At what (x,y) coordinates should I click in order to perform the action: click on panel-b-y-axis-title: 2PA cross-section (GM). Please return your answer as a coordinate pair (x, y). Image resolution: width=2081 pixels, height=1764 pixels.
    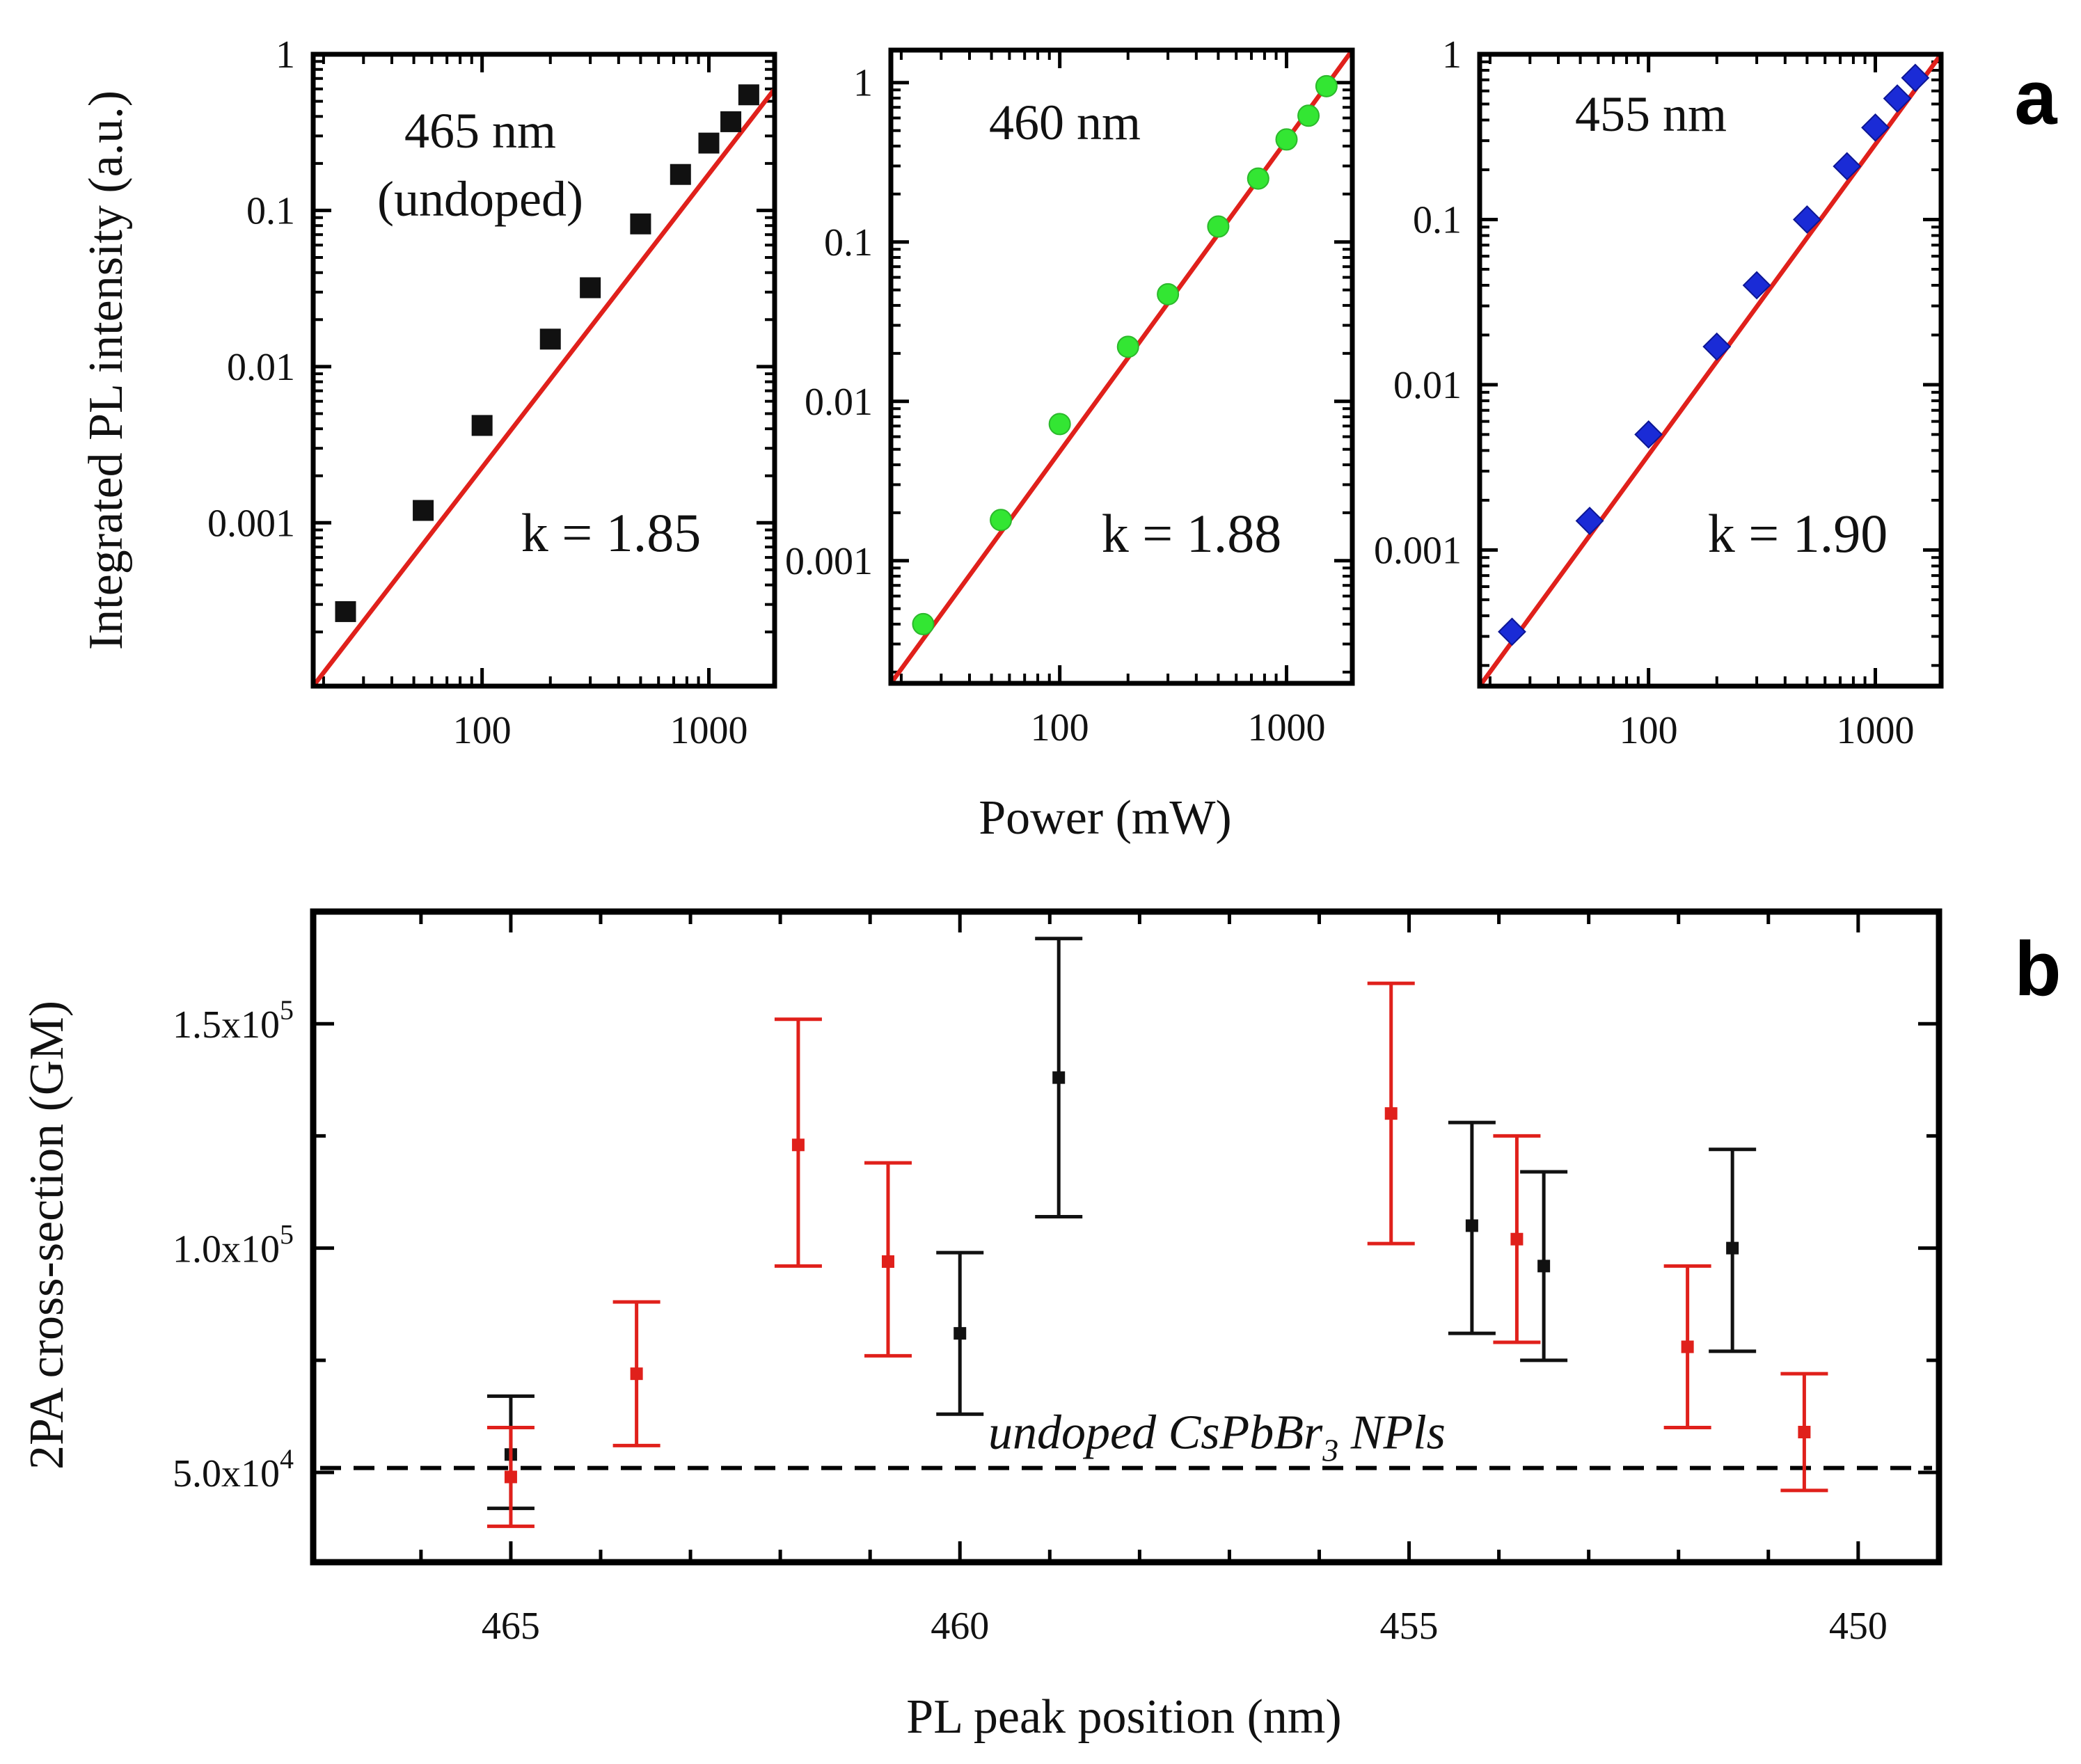
    Looking at the image, I should click on (47, 1235).